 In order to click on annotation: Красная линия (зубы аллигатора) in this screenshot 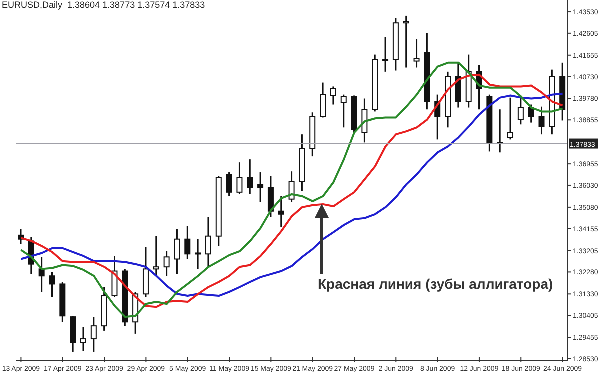, I will do `click(436, 284)`.